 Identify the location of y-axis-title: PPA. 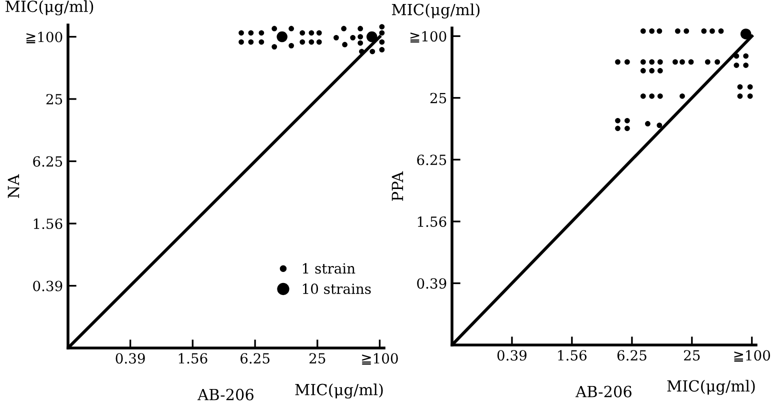
(398, 186).